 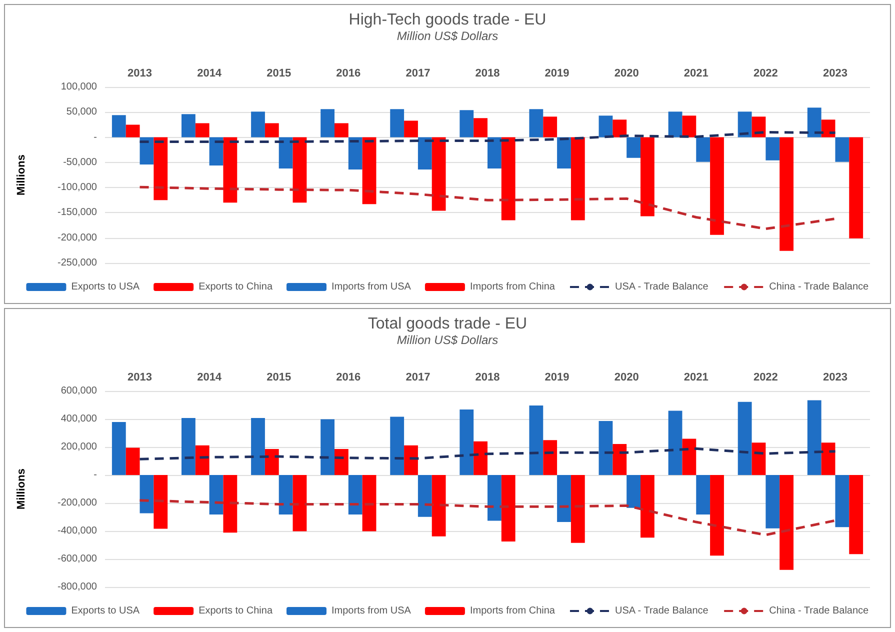 I want to click on x-tick-label: 2022, so click(x=765, y=378).